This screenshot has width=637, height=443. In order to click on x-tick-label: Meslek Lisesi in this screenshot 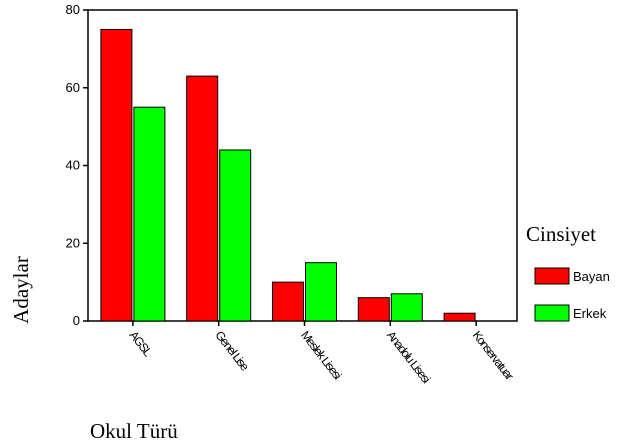, I will do `click(321, 355)`.